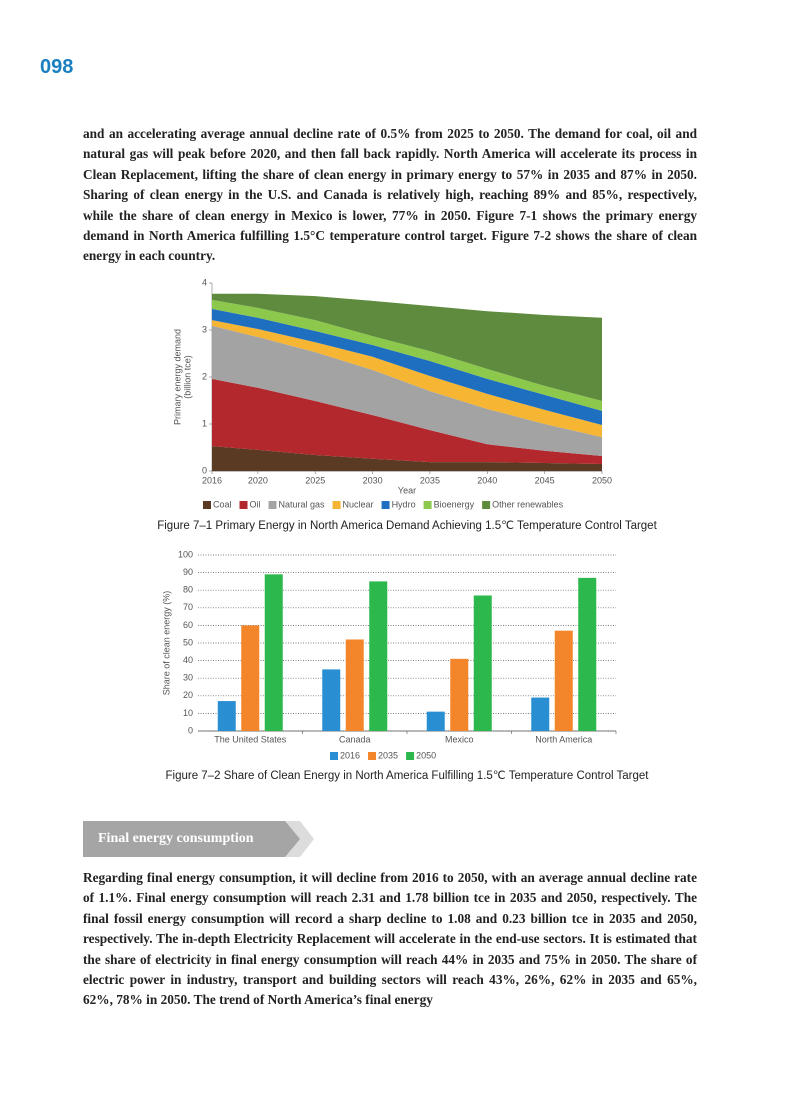 This screenshot has width=794, height=1100. What do you see at coordinates (57, 67) in the screenshot?
I see `page-number: 098` at bounding box center [57, 67].